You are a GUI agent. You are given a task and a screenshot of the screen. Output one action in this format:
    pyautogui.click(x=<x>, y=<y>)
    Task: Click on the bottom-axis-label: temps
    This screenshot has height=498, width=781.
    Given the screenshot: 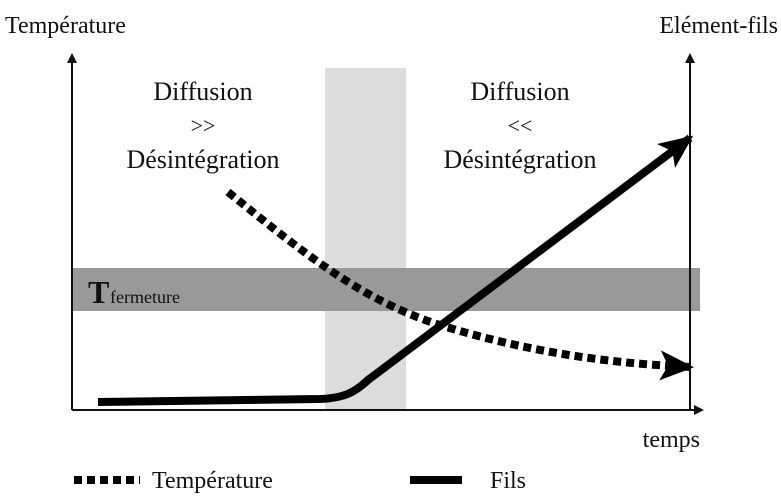 What is the action you would take?
    pyautogui.click(x=671, y=440)
    